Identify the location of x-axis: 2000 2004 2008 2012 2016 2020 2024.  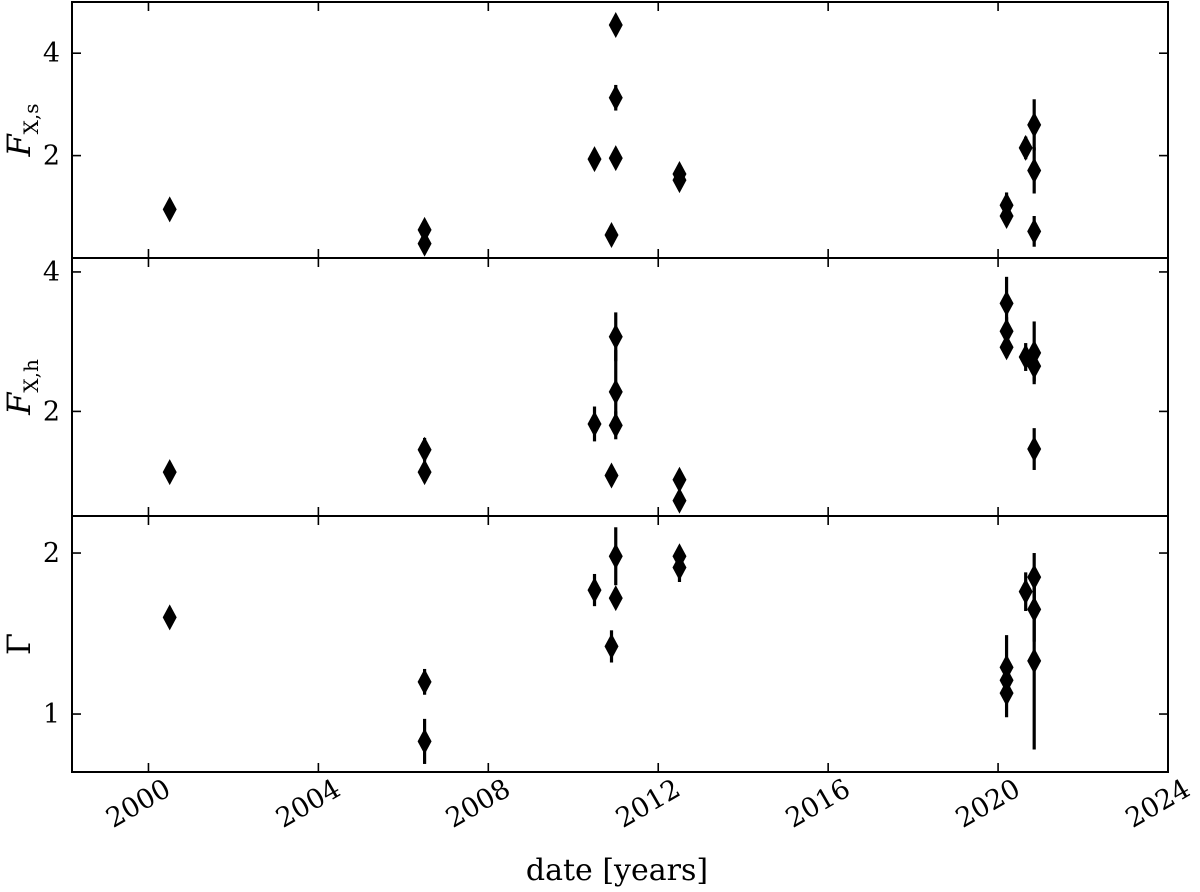
(648, 803).